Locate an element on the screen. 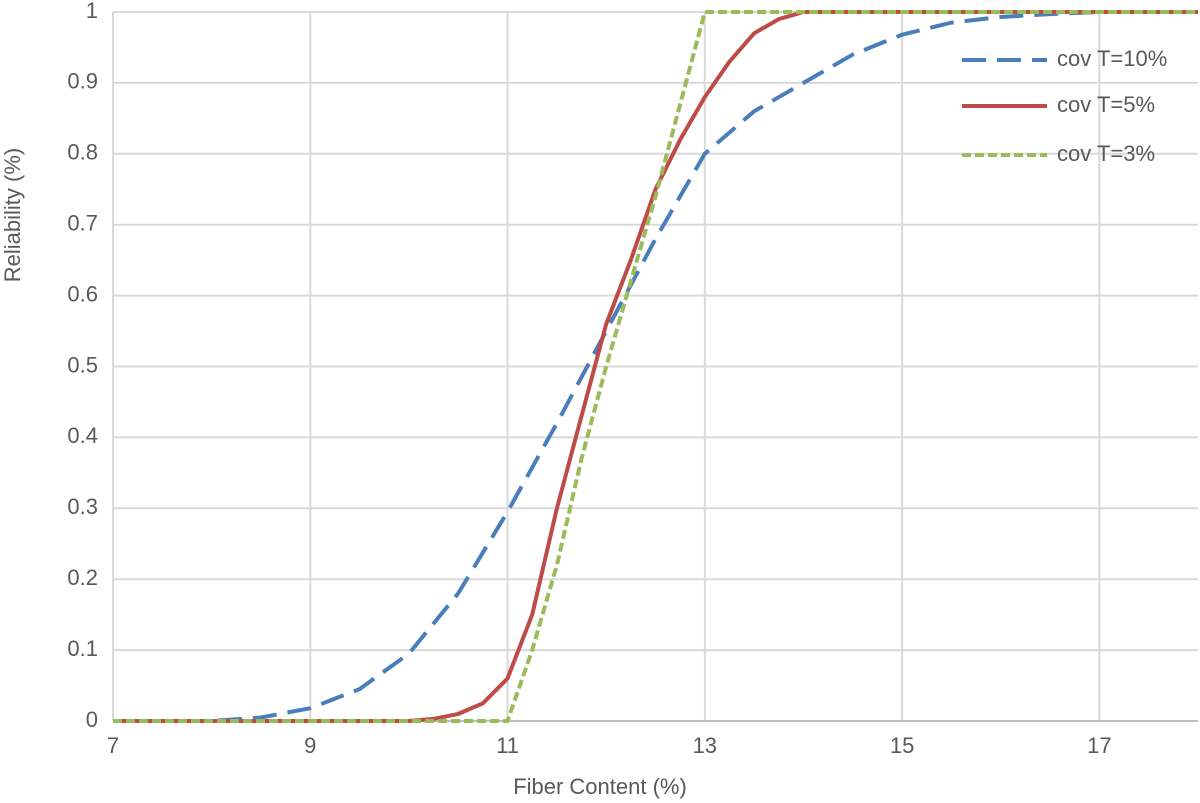 The height and width of the screenshot is (803, 1200). legend-label: cov T=10% is located at coordinates (1112, 58).